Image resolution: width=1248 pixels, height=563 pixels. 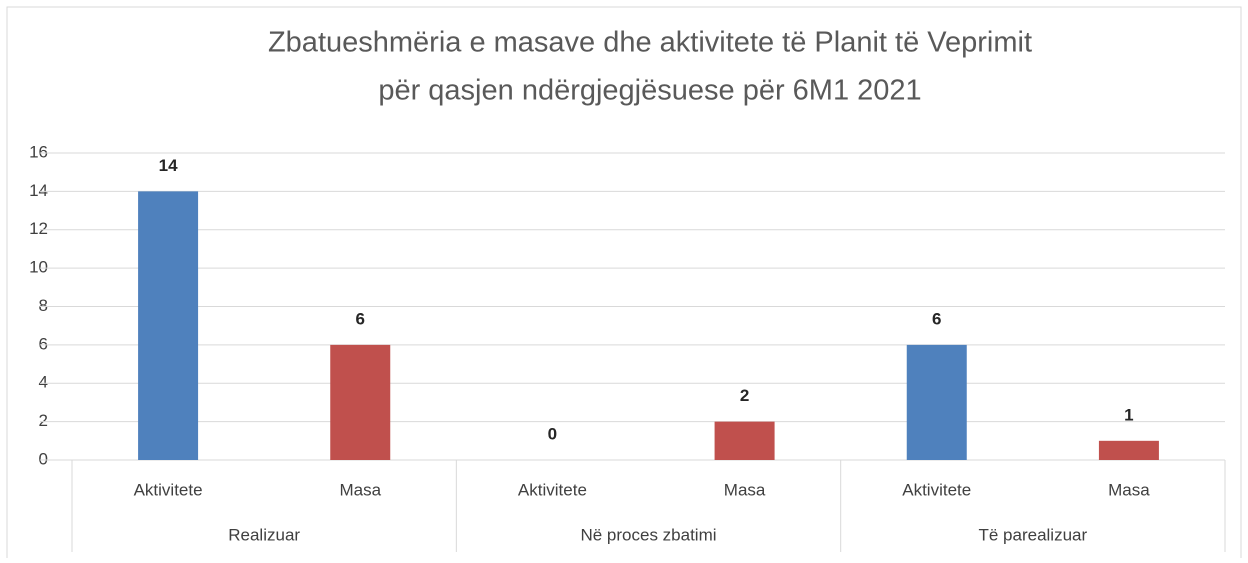 I want to click on group-label: Të parealizuar, so click(x=1032, y=534).